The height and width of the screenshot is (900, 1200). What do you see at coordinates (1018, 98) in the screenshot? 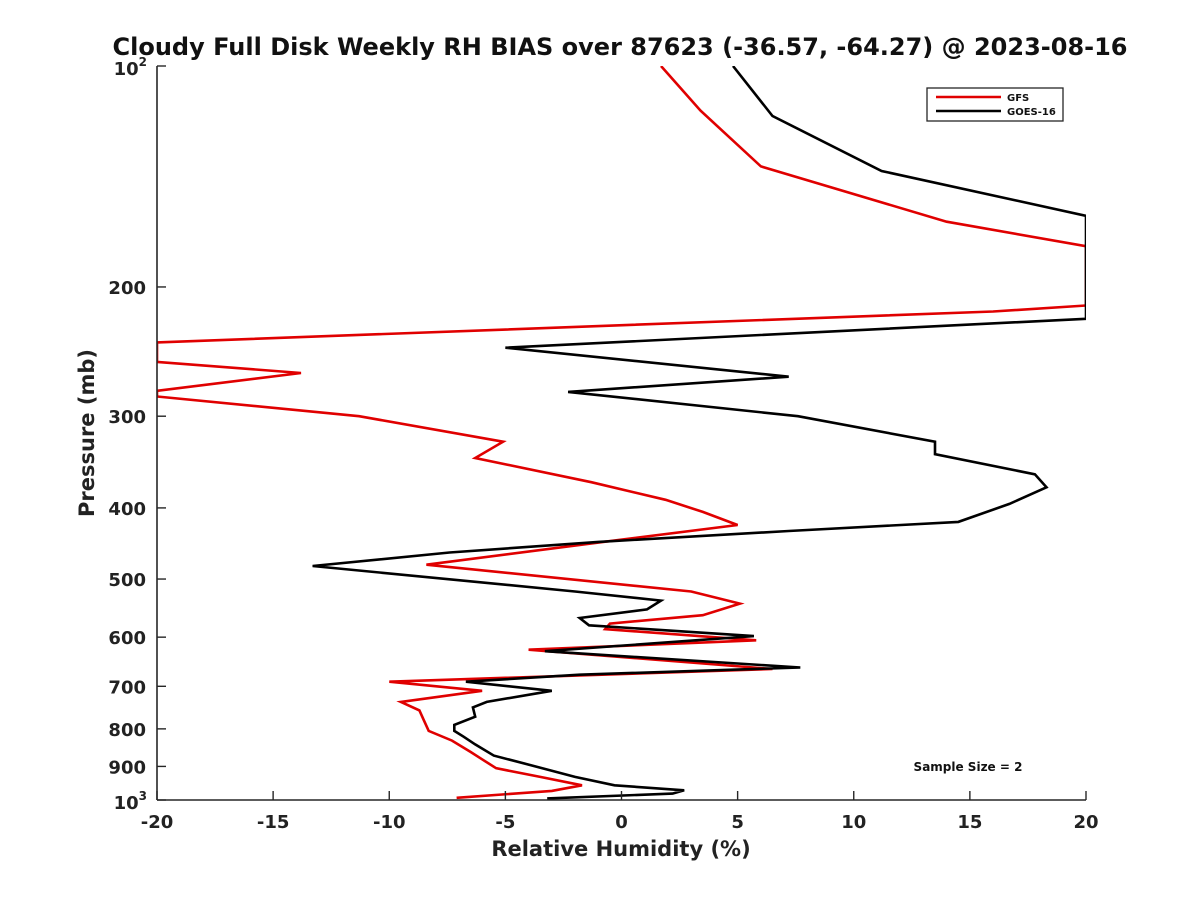
I see `legend-entry-label: GFS` at bounding box center [1018, 98].